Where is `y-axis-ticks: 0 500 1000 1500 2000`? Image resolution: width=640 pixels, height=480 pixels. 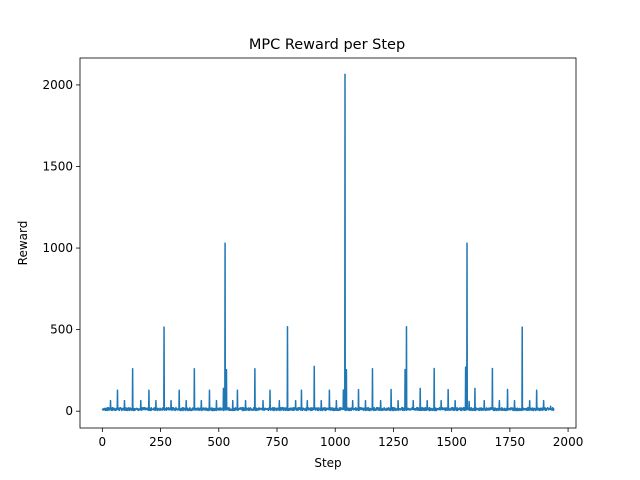
y-axis-ticks: 0 500 1000 1500 2000 is located at coordinates (61, 248).